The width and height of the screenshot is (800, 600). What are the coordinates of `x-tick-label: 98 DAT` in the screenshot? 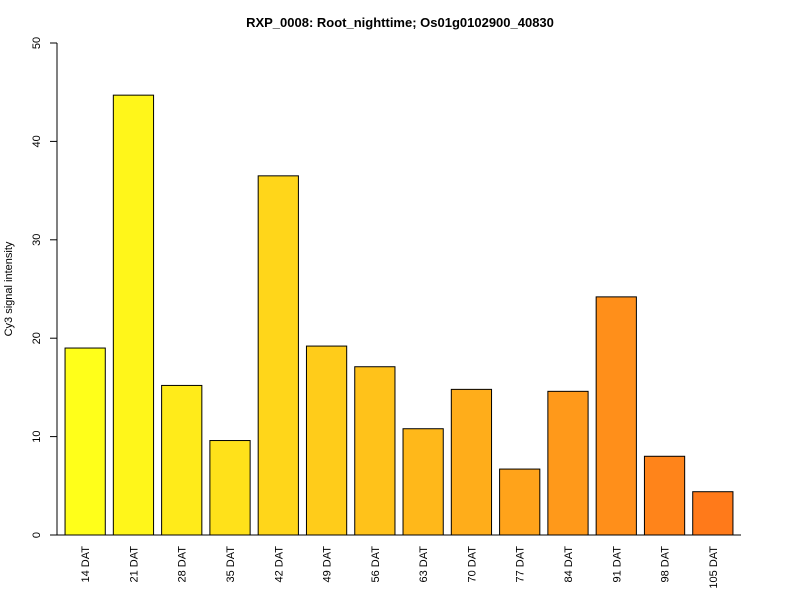 It's located at (666, 564).